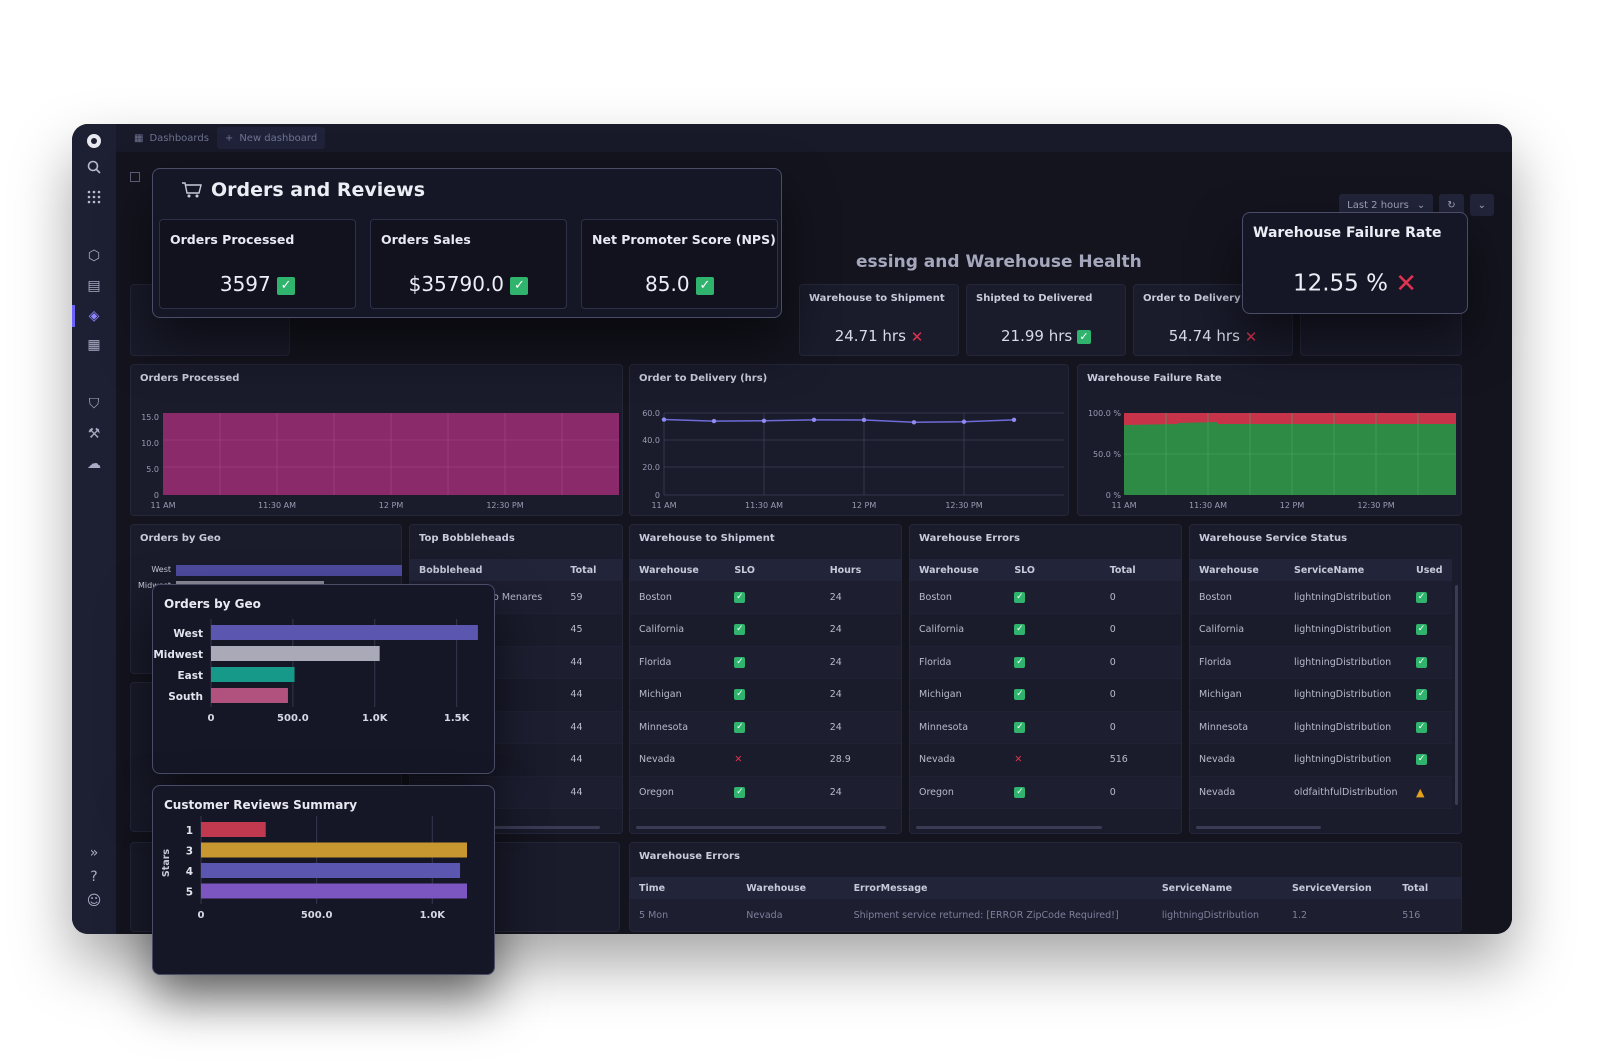  Describe the element at coordinates (189, 852) in the screenshot. I see `category-label: 3` at that location.